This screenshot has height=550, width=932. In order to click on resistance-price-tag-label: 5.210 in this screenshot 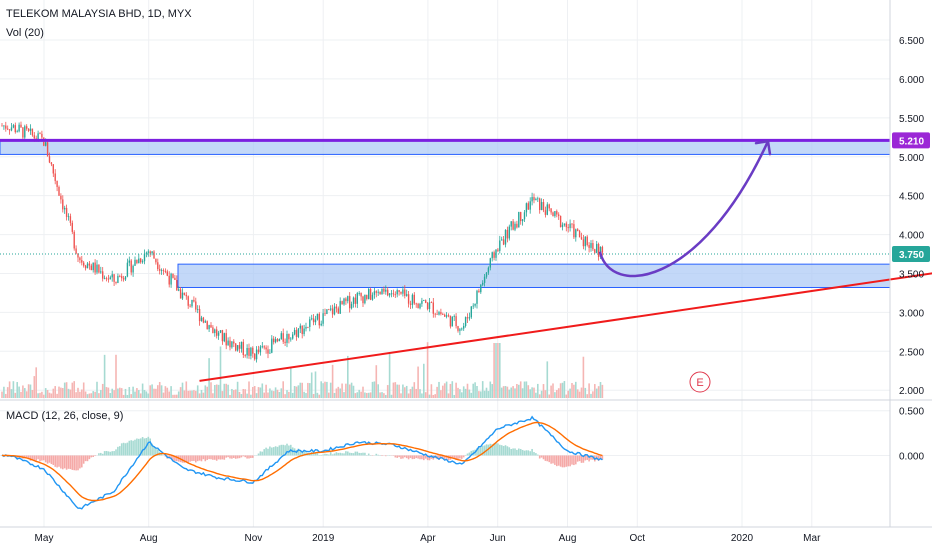, I will do `click(911, 141)`.